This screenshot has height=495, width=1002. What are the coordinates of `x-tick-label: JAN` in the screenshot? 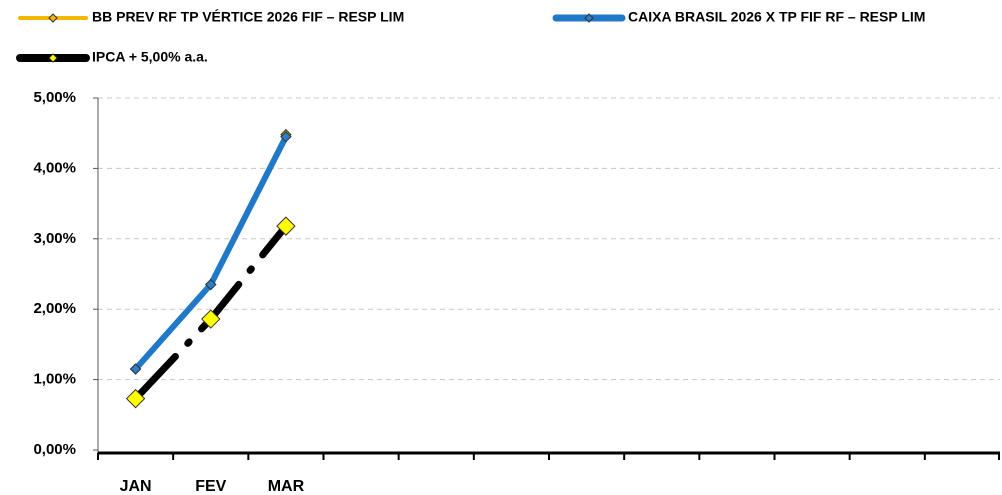 It's located at (136, 486).